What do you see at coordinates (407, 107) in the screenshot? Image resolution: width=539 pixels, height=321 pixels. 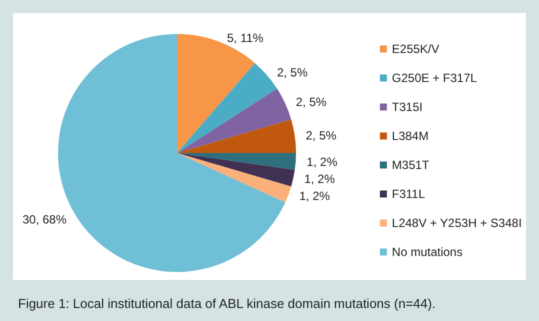 I see `legend-label: T315I` at bounding box center [407, 107].